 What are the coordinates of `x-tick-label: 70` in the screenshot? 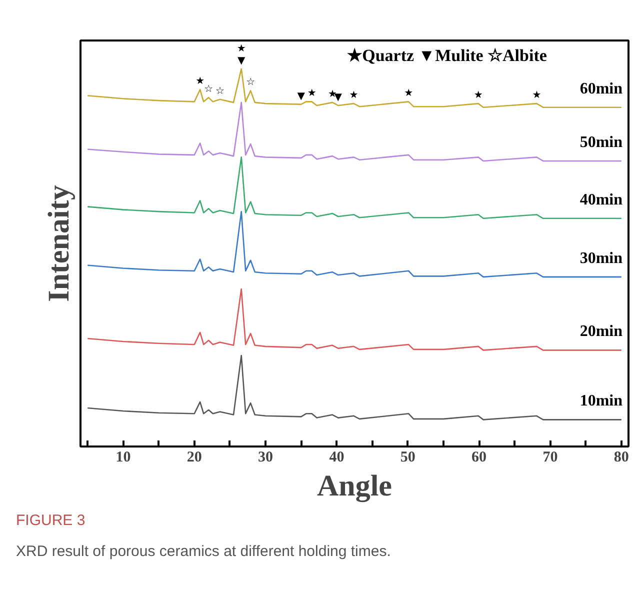 It's located at (550, 458).